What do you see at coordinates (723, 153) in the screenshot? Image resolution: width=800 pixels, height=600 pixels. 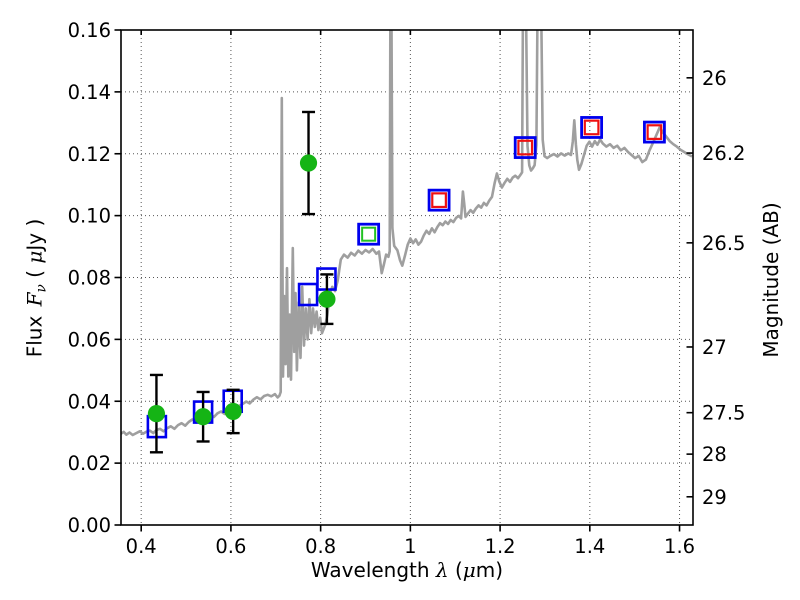 I see `y-tick-label-right: 26.2` at bounding box center [723, 153].